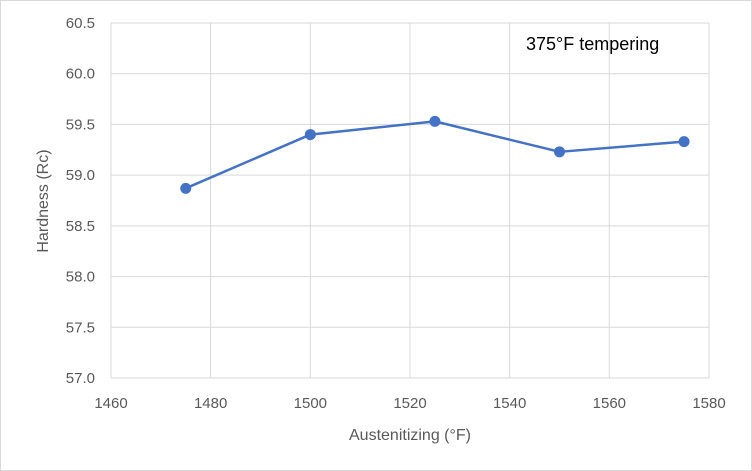  I want to click on y-tick-label: 57.0, so click(80, 378).